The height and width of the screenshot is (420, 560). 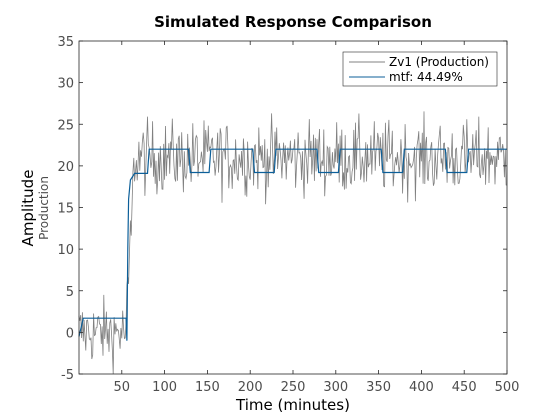 What do you see at coordinates (65, 125) in the screenshot?
I see `y-tick-label: 25` at bounding box center [65, 125].